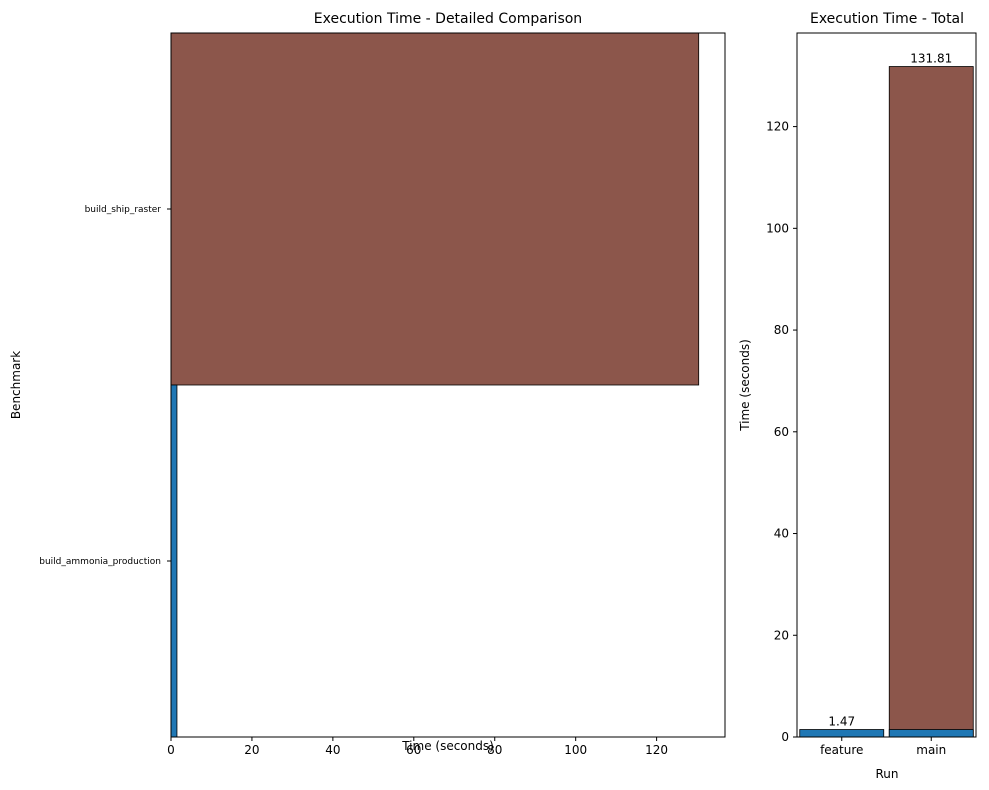  Describe the element at coordinates (887, 19) in the screenshot. I see `total-chart-title: Execution Time - Total` at that location.